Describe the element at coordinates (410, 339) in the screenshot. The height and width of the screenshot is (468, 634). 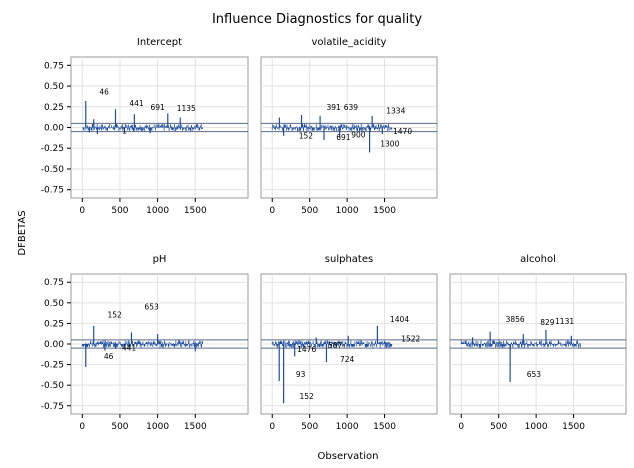
I see `observation-label: 1522` at that location.